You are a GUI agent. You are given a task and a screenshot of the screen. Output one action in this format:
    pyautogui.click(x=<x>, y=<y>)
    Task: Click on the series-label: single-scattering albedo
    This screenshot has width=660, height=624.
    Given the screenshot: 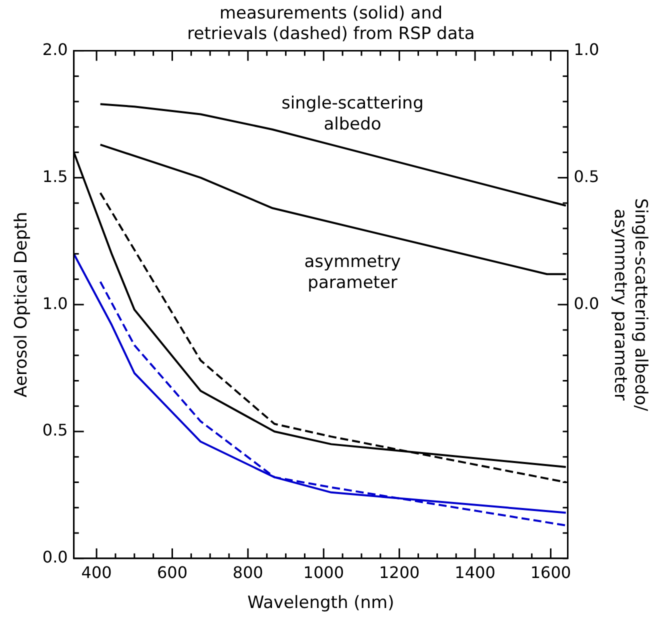 What is the action you would take?
    pyautogui.click(x=352, y=113)
    